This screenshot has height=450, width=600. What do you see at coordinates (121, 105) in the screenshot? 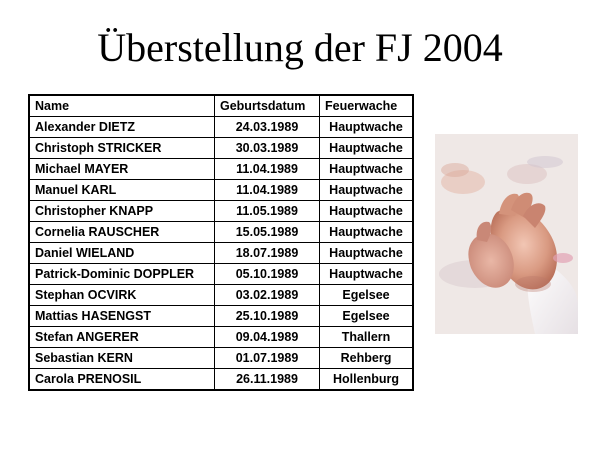
I see `header-name: Name` at bounding box center [121, 105].